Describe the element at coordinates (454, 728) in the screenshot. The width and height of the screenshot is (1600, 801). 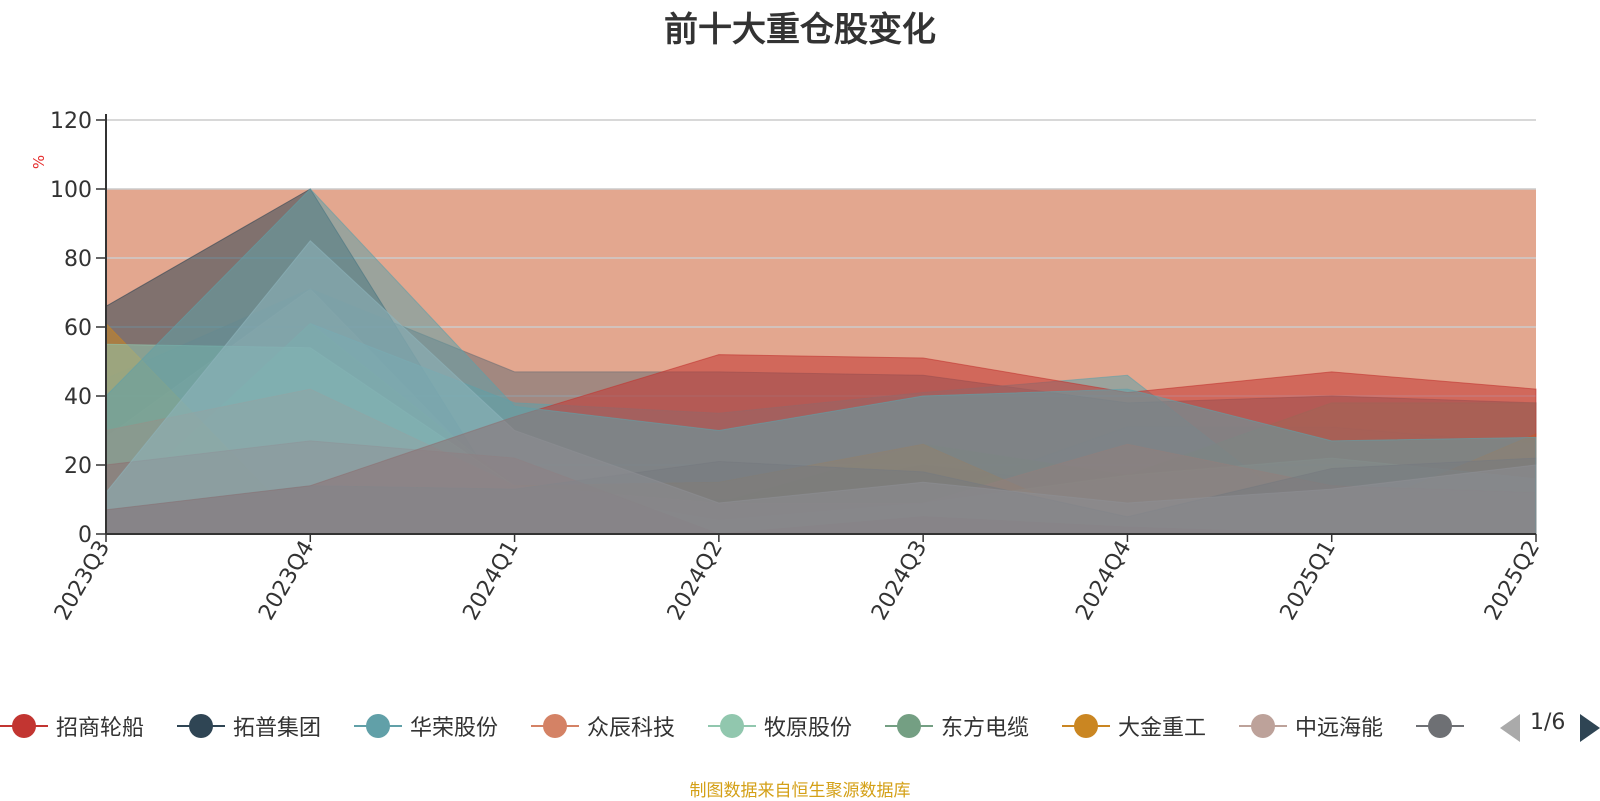
I see `legend-item-label: 华荣股份` at that location.